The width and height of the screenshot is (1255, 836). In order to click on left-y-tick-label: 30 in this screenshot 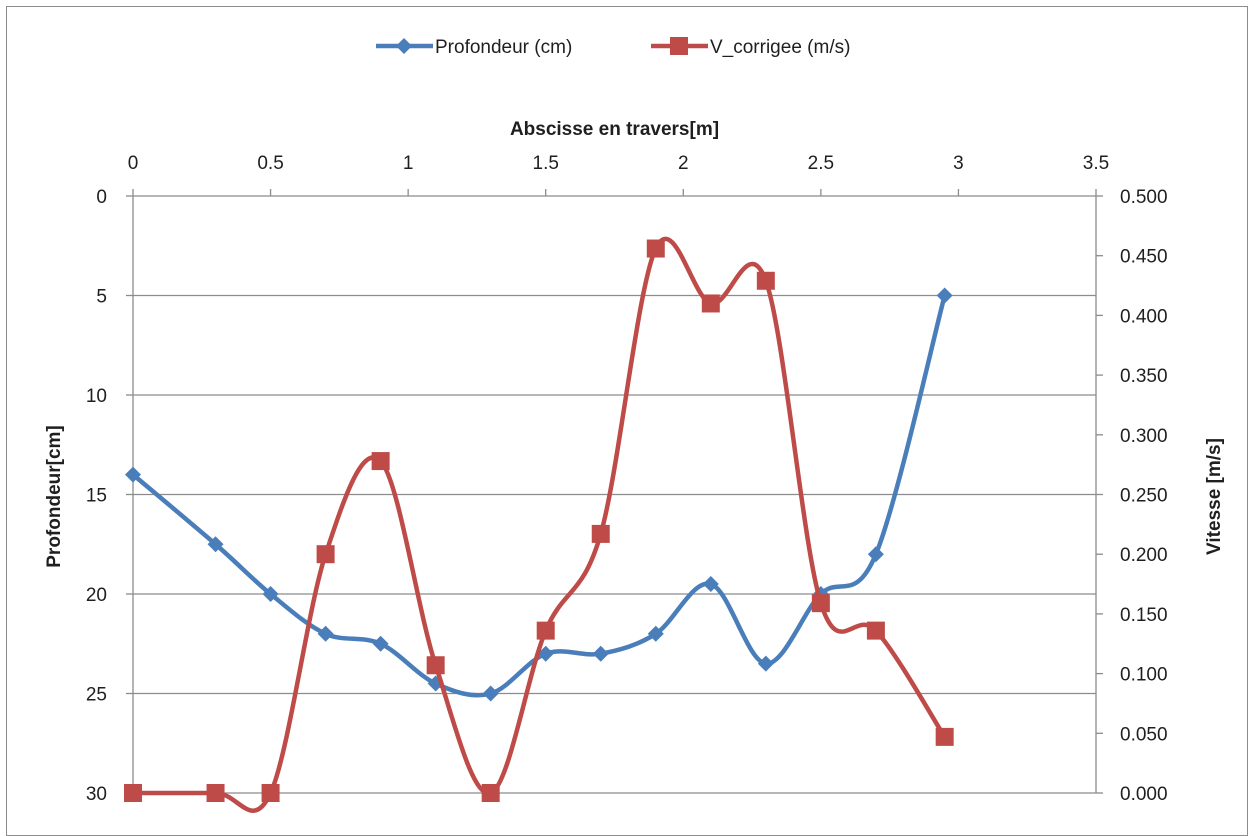, I will do `click(96, 794)`.